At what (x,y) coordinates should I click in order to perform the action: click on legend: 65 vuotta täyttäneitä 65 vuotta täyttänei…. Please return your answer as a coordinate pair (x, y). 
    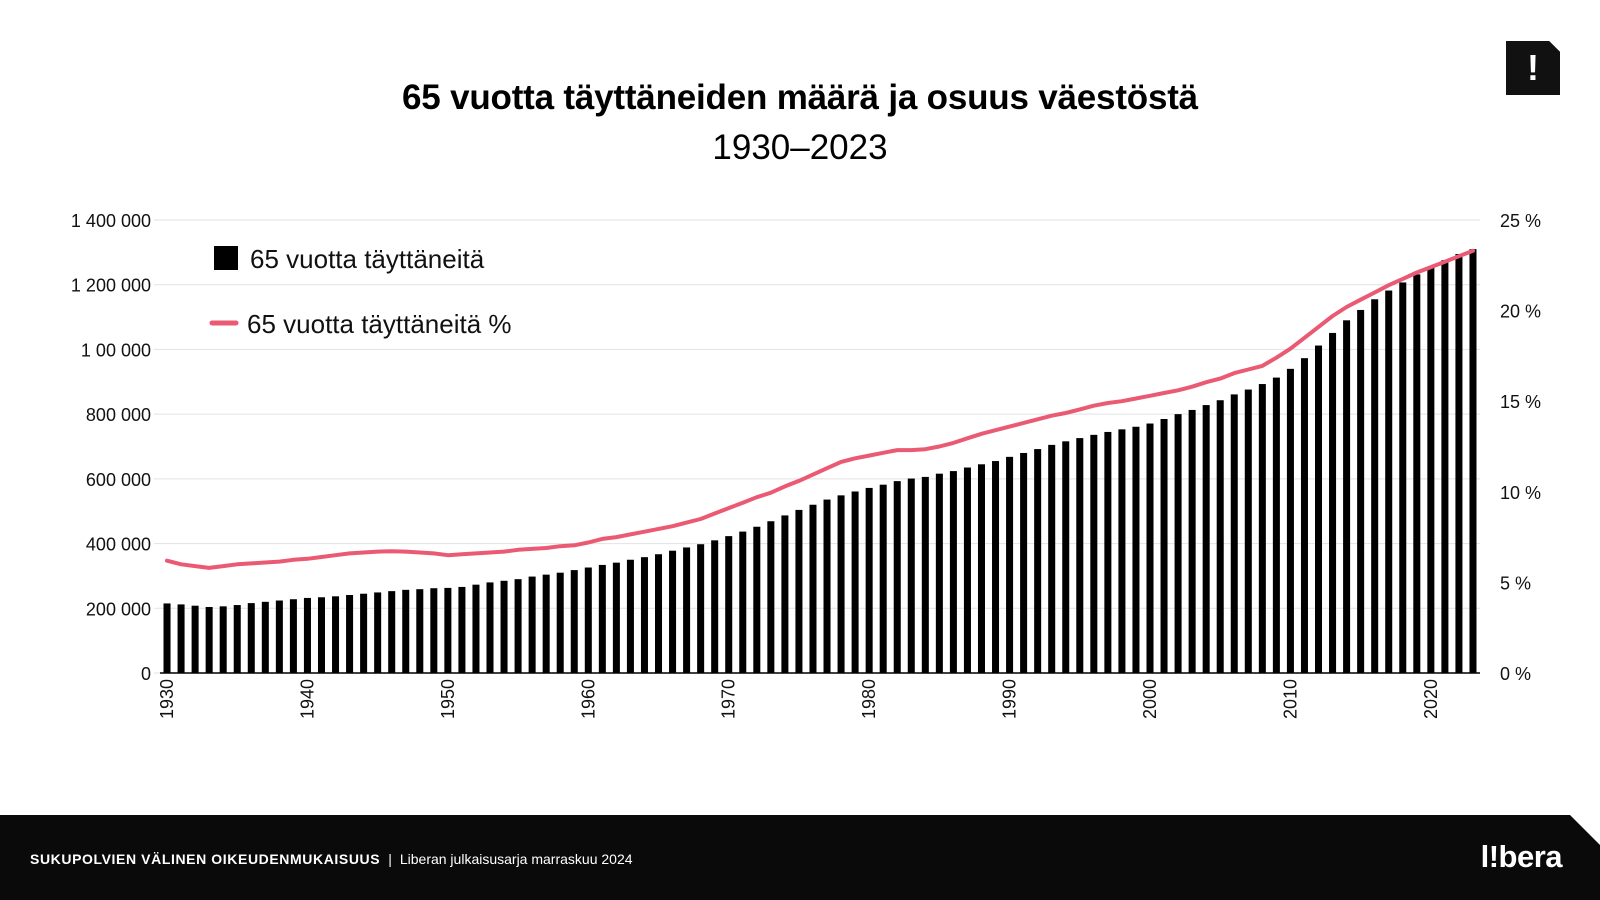
    Looking at the image, I should click on (360, 291).